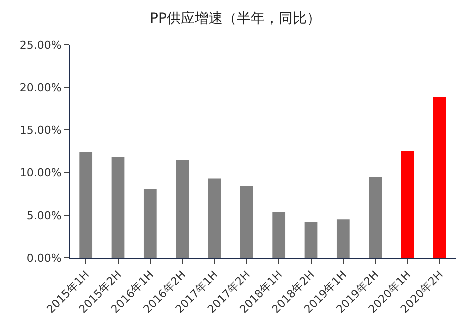 Image resolution: width=471 pixels, height=328 pixels. What do you see at coordinates (44, 215) in the screenshot?
I see `y-tick-label: 5.00%` at bounding box center [44, 215].